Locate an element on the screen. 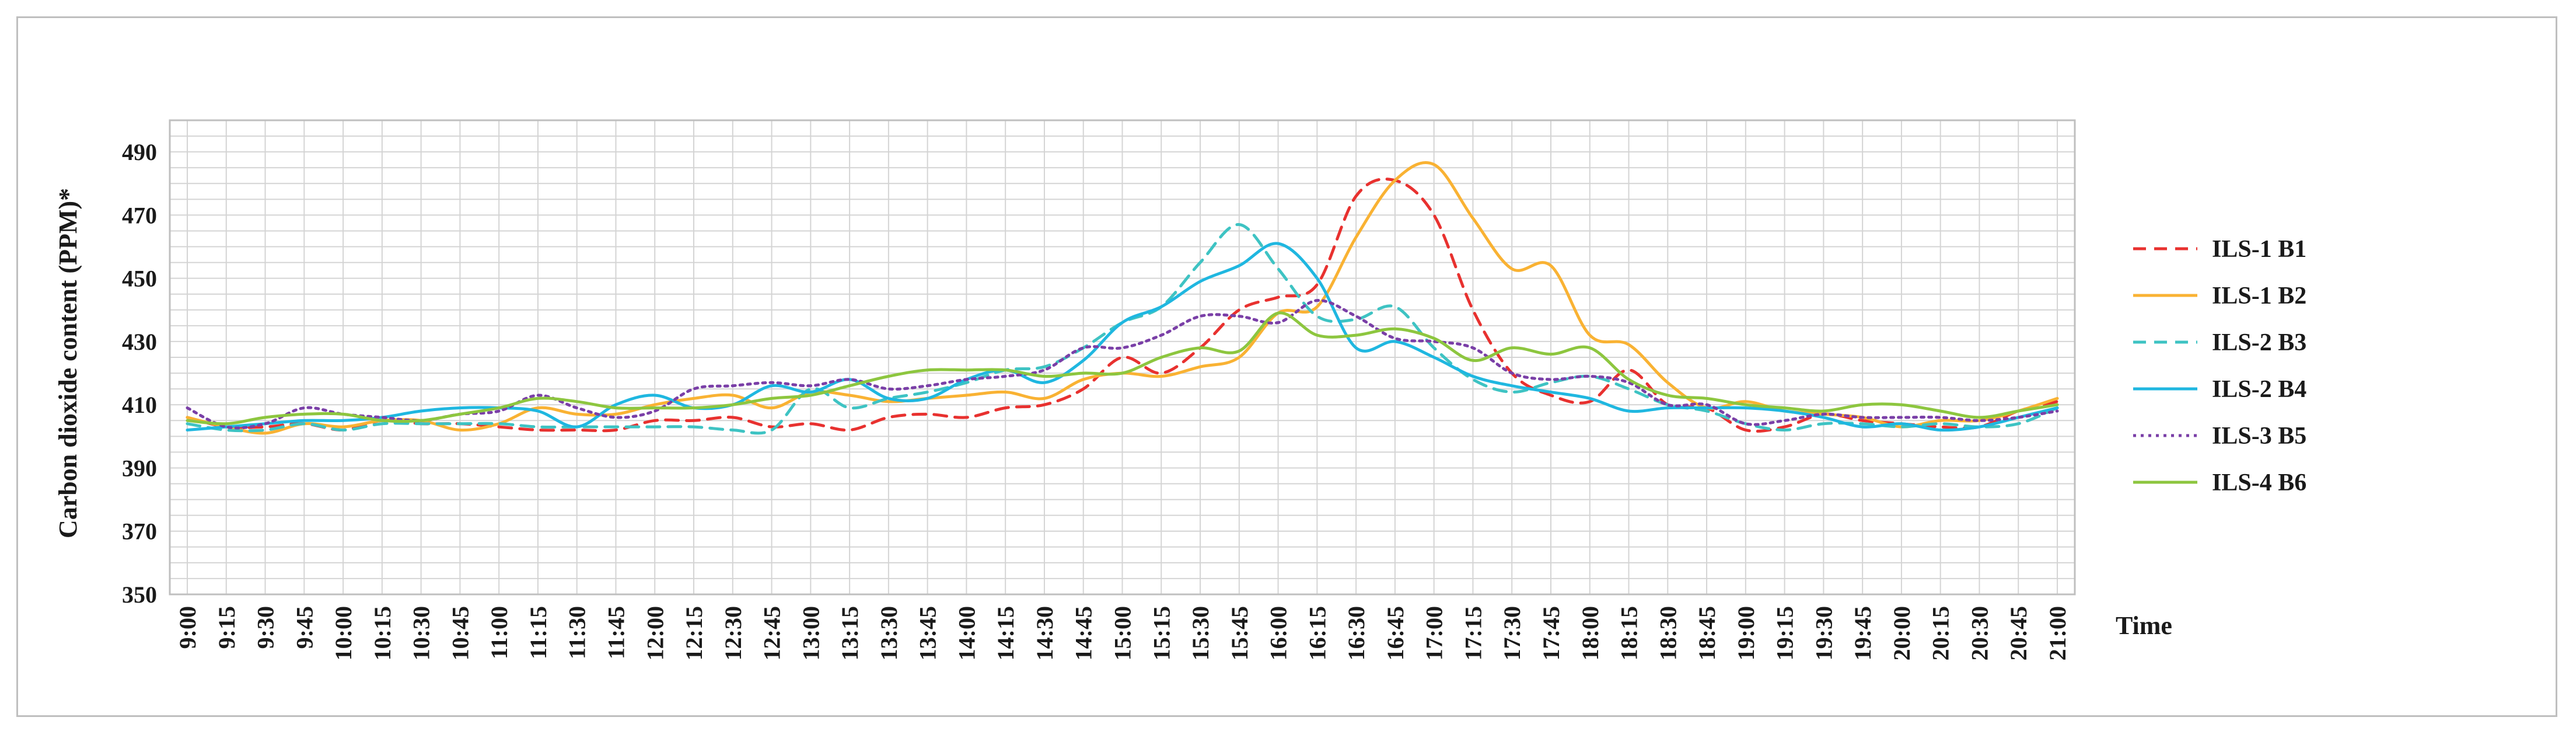 The height and width of the screenshot is (738, 2576). x-tick-label: 11:30 is located at coordinates (577, 632).